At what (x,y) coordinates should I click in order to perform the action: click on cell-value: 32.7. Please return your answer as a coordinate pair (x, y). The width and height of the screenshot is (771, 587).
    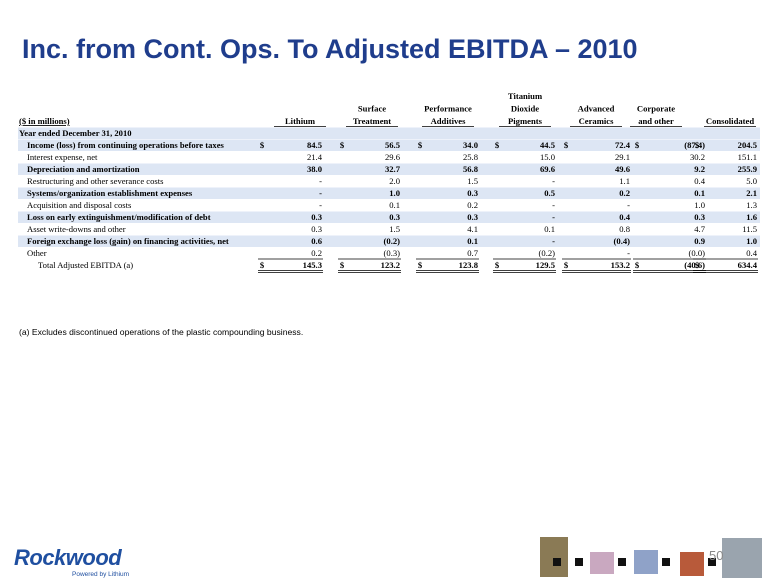
    Looking at the image, I should click on (393, 169).